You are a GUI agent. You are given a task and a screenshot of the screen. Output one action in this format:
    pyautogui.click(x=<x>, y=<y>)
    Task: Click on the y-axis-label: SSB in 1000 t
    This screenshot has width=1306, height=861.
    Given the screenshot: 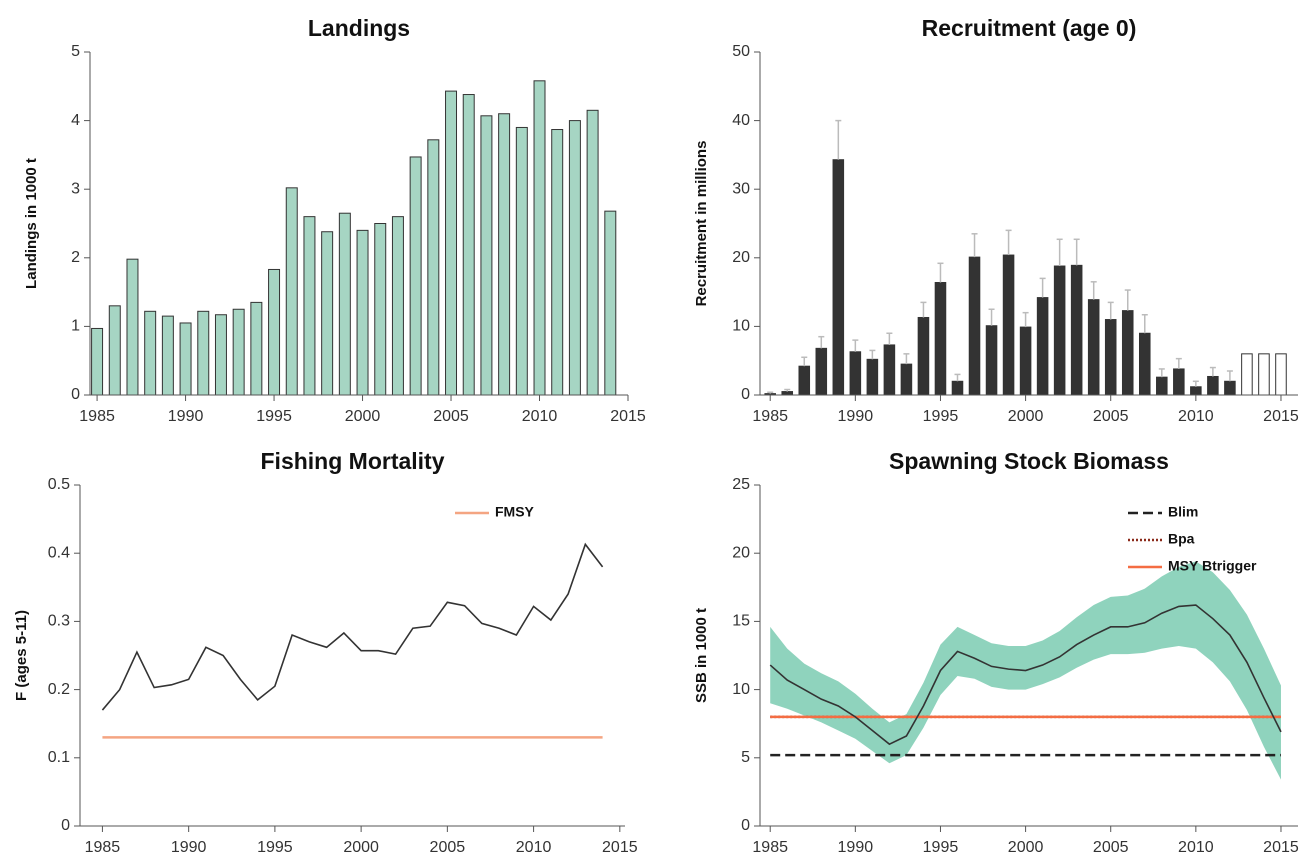 What is the action you would take?
    pyautogui.click(x=701, y=655)
    